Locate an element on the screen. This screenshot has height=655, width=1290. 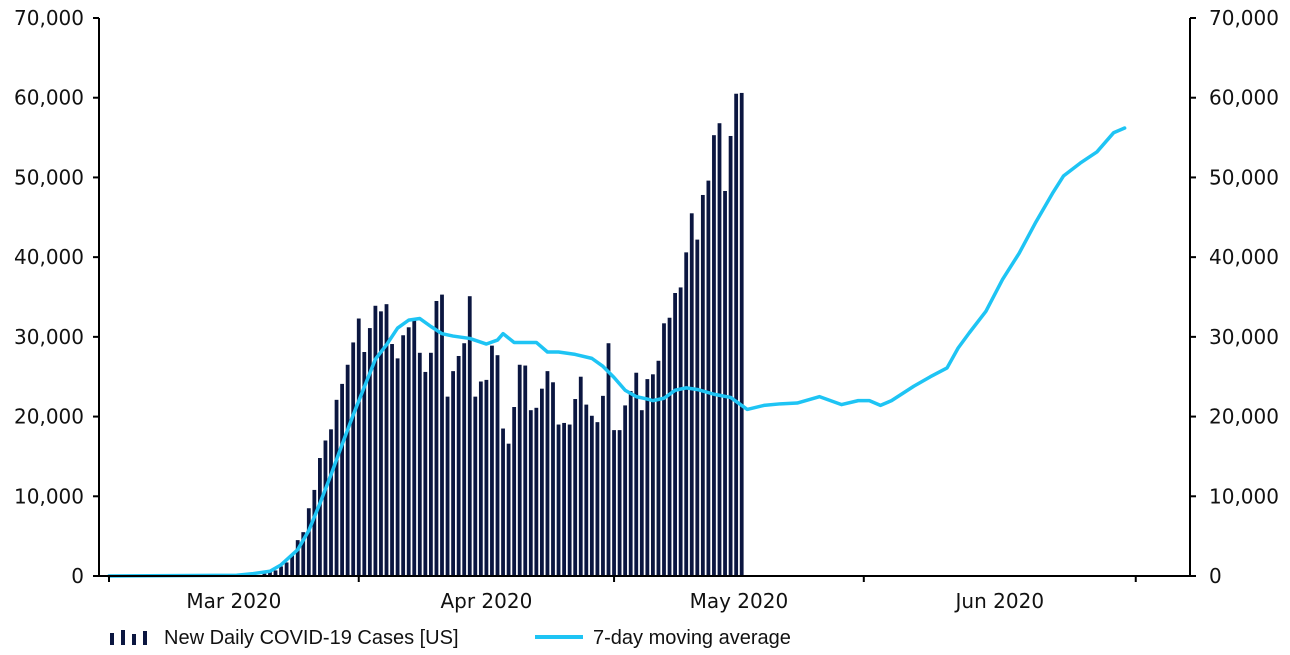
y-tick-label: 50,000 is located at coordinates (49, 177).